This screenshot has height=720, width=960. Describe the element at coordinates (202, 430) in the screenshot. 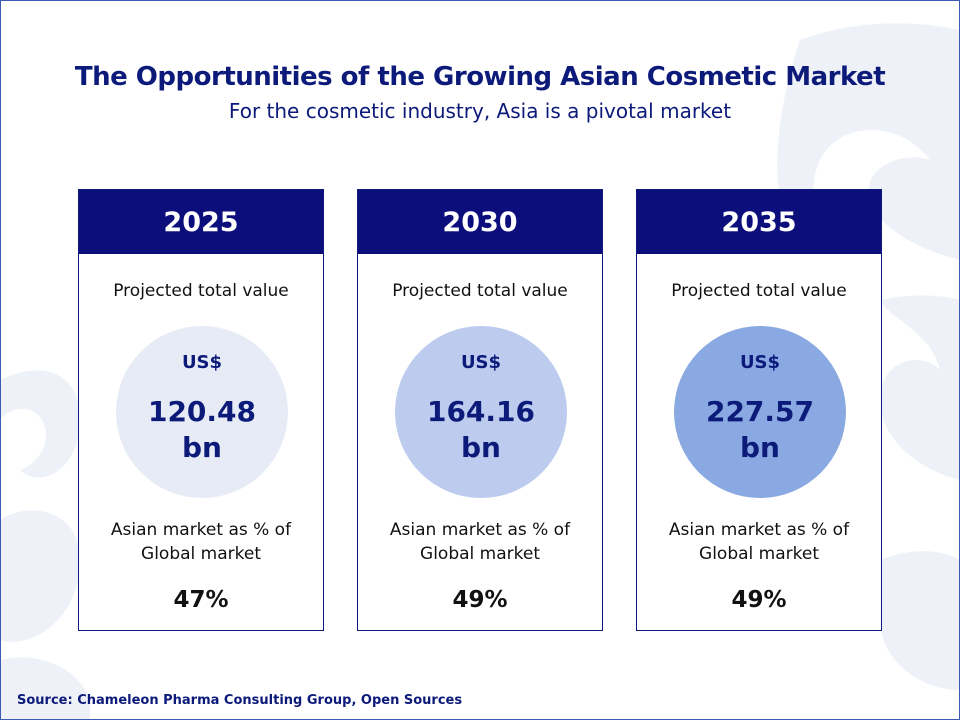

I see `value-amount: 120.48 bn` at that location.